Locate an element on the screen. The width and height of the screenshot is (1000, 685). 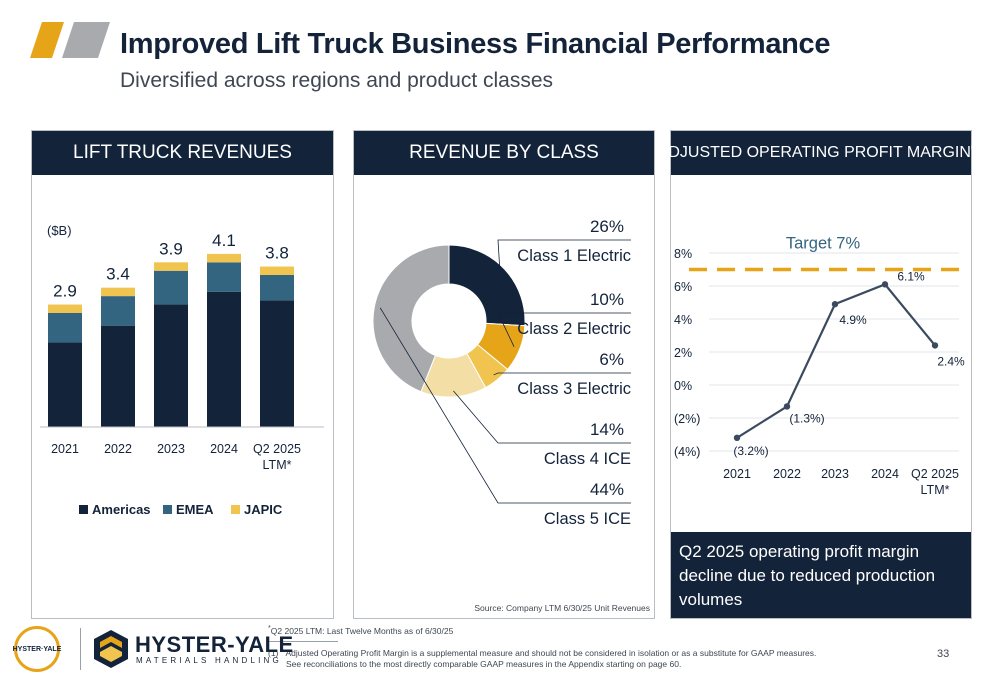
bar-category-label: Q2 2025 LTM* is located at coordinates (277, 457).